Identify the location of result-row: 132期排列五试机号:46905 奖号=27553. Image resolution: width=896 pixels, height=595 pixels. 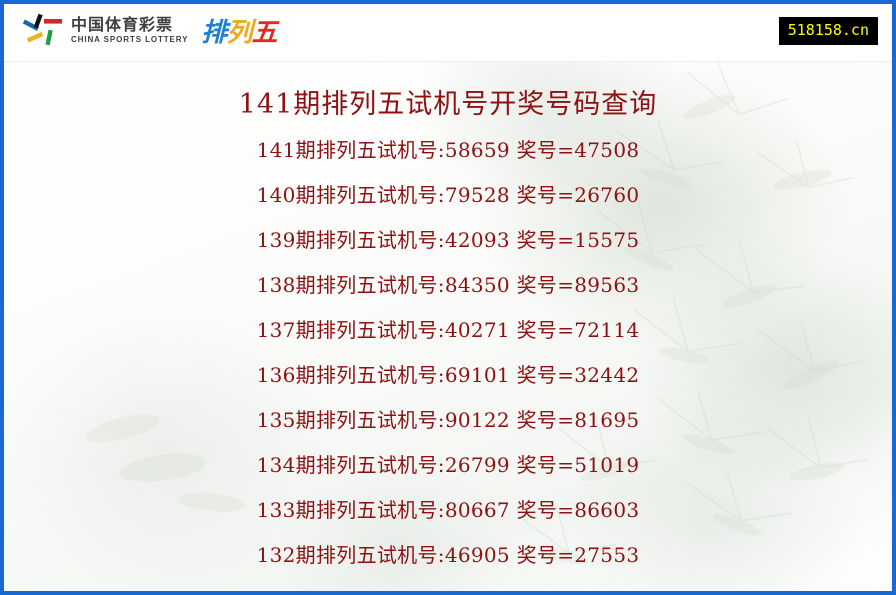
(448, 555).